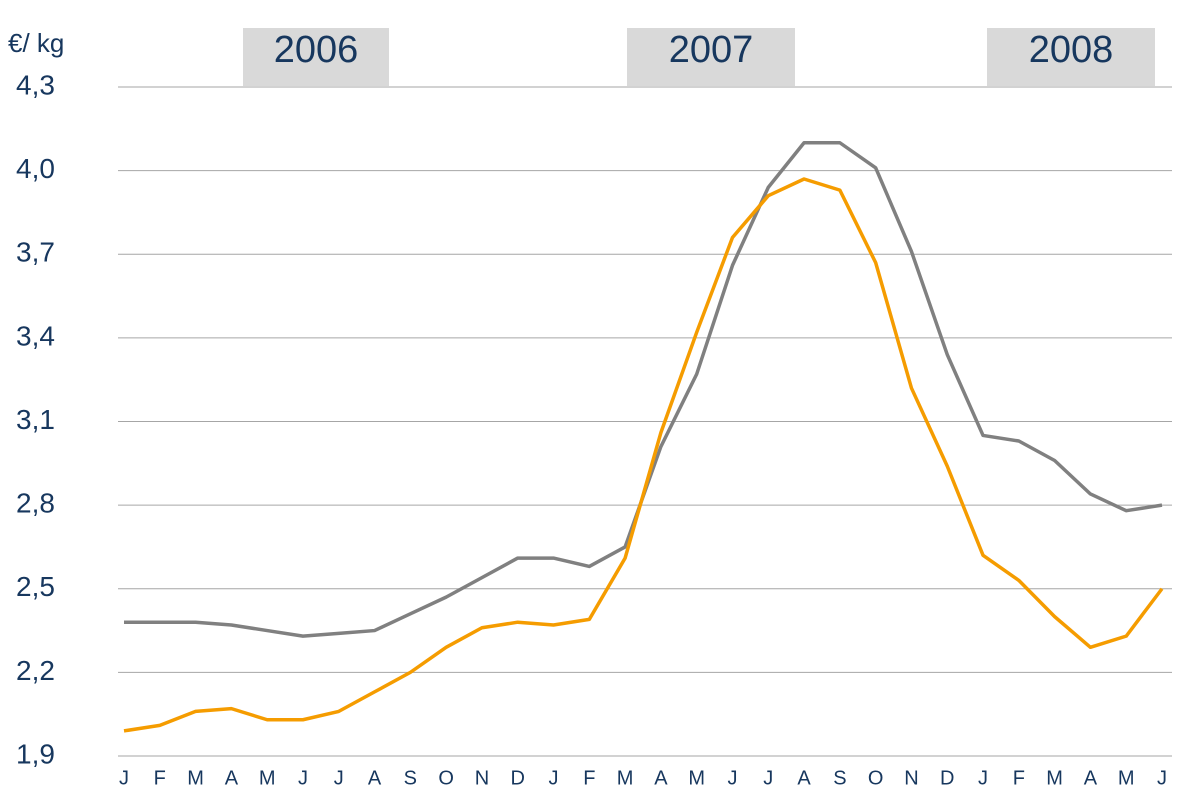 The image size is (1178, 800). Describe the element at coordinates (35, 168) in the screenshot. I see `y-tick-label: 4,0` at that location.